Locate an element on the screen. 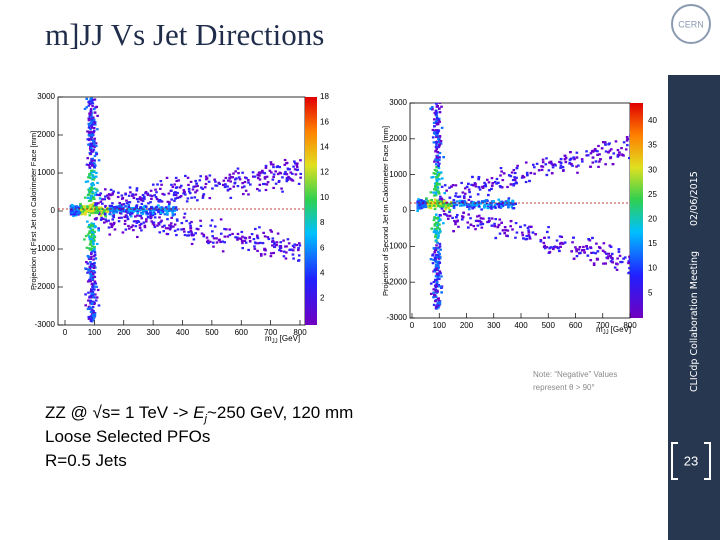 Image resolution: width=720 pixels, height=540 pixels. y-tick-label: 2000 is located at coordinates (46, 134).